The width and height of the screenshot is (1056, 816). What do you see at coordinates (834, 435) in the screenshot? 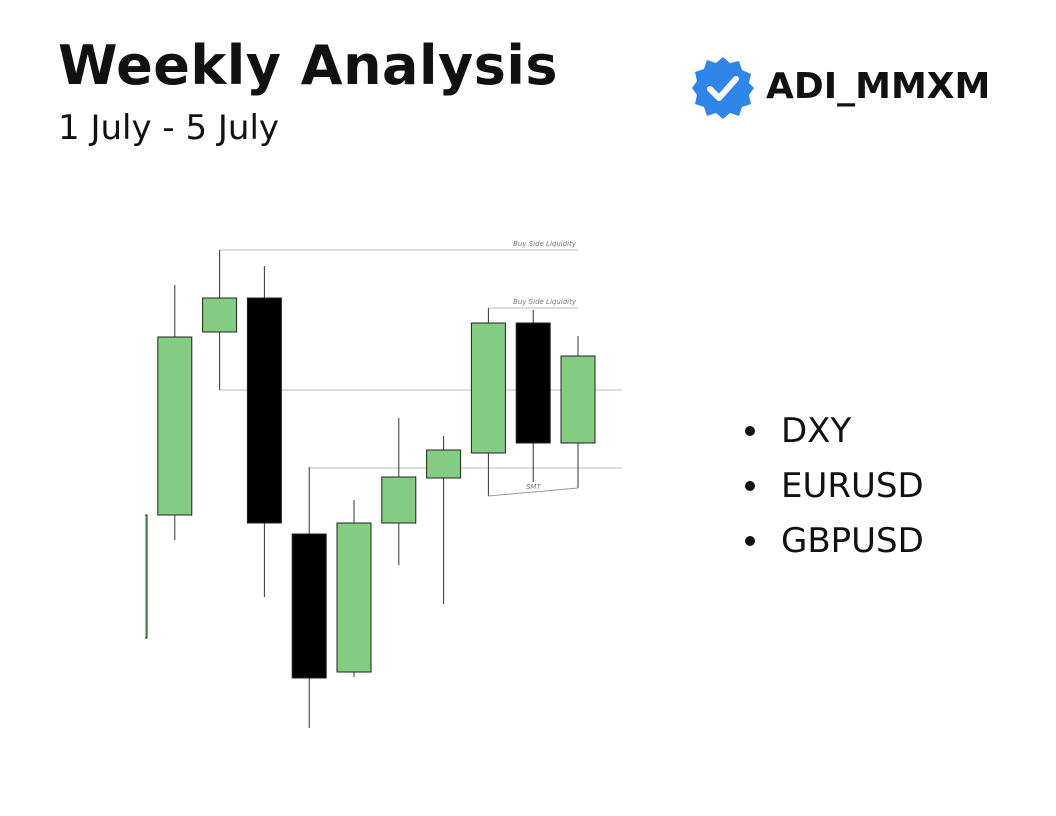
I see `bullet: DXY` at bounding box center [834, 435].